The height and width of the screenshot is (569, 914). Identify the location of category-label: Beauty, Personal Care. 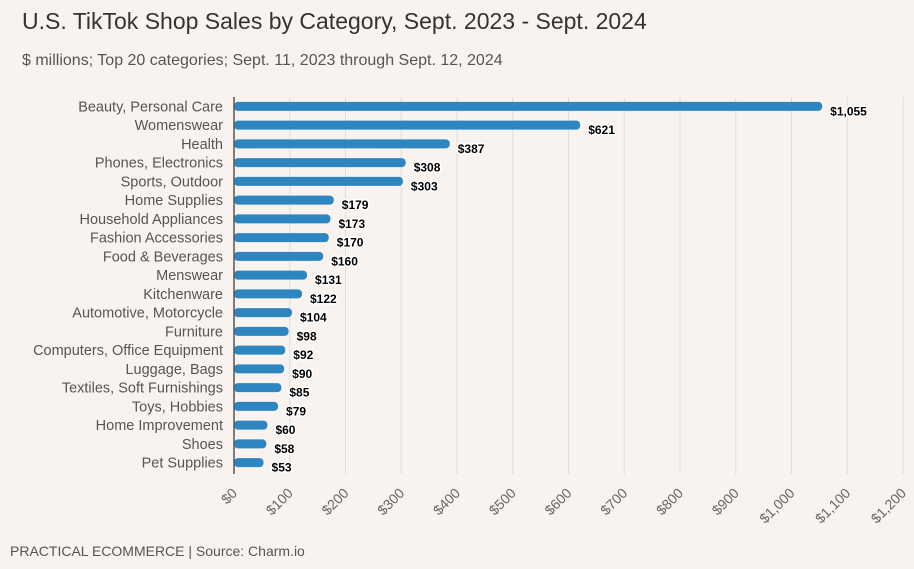
(150, 107).